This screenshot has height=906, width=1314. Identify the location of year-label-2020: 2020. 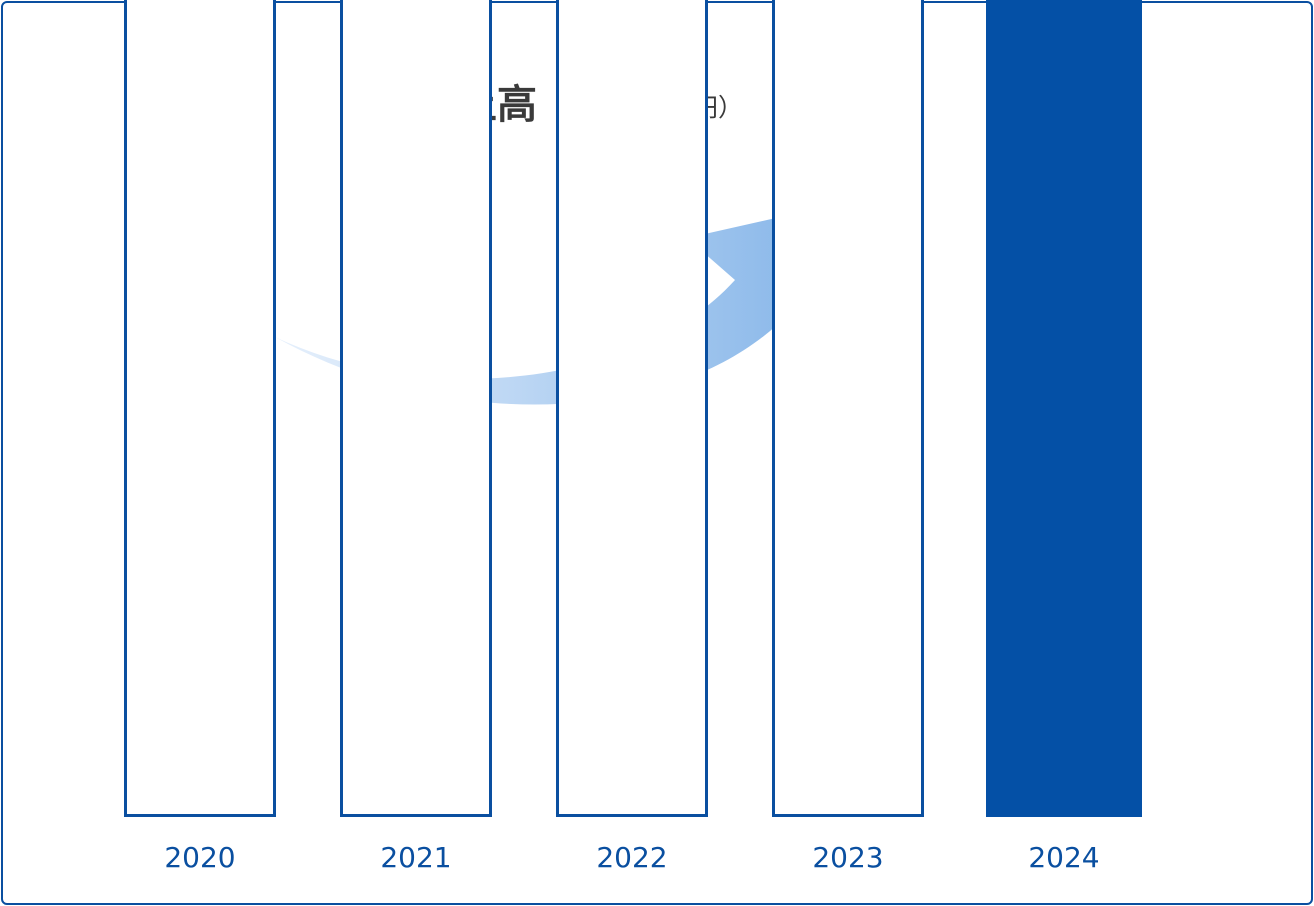
(199, 857).